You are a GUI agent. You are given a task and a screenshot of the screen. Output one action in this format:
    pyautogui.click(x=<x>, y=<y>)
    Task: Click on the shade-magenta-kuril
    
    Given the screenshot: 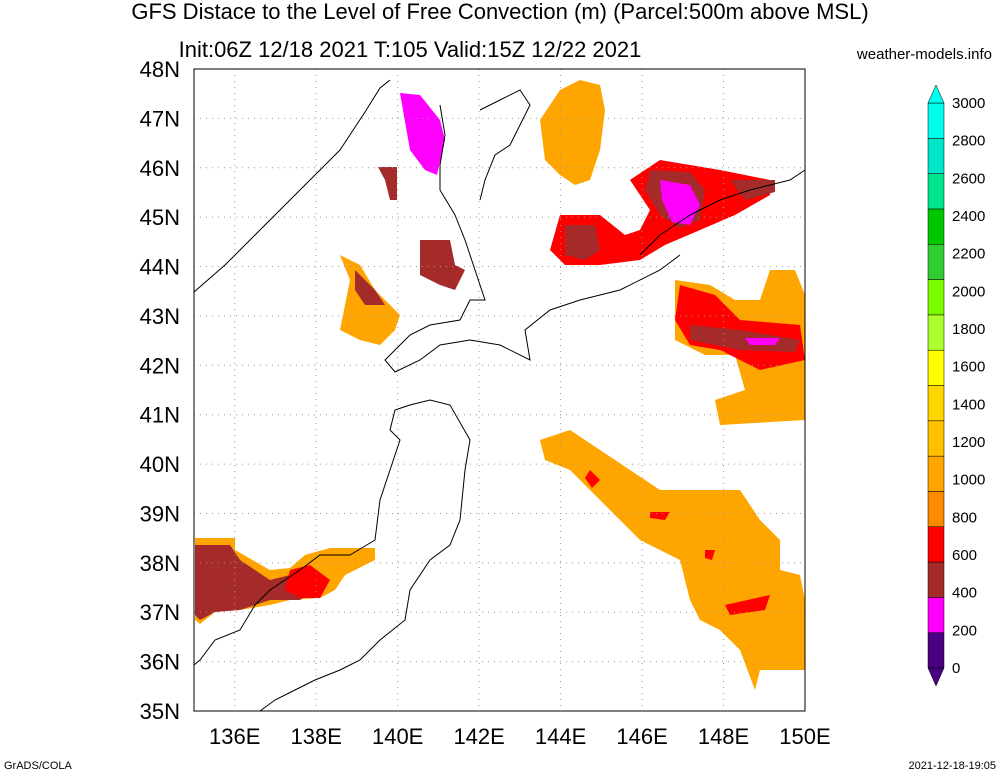 What is the action you would take?
    pyautogui.click(x=680, y=202)
    